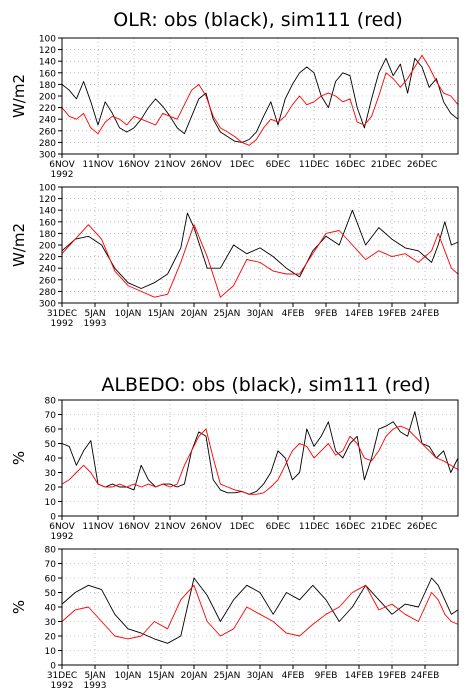 This screenshot has width=467, height=697. Describe the element at coordinates (265, 385) in the screenshot. I see `albedo-title: ALBEDO: obs (black), sim111 (red)` at that location.